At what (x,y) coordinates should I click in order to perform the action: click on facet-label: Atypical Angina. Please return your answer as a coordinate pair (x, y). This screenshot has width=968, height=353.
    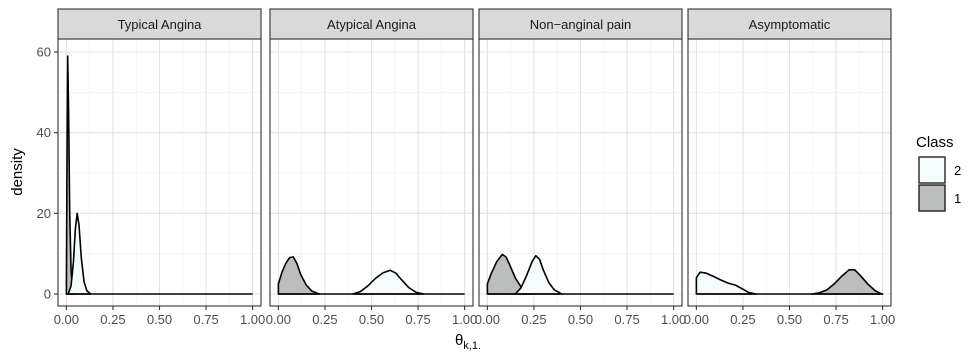
    Looking at the image, I should click on (372, 24).